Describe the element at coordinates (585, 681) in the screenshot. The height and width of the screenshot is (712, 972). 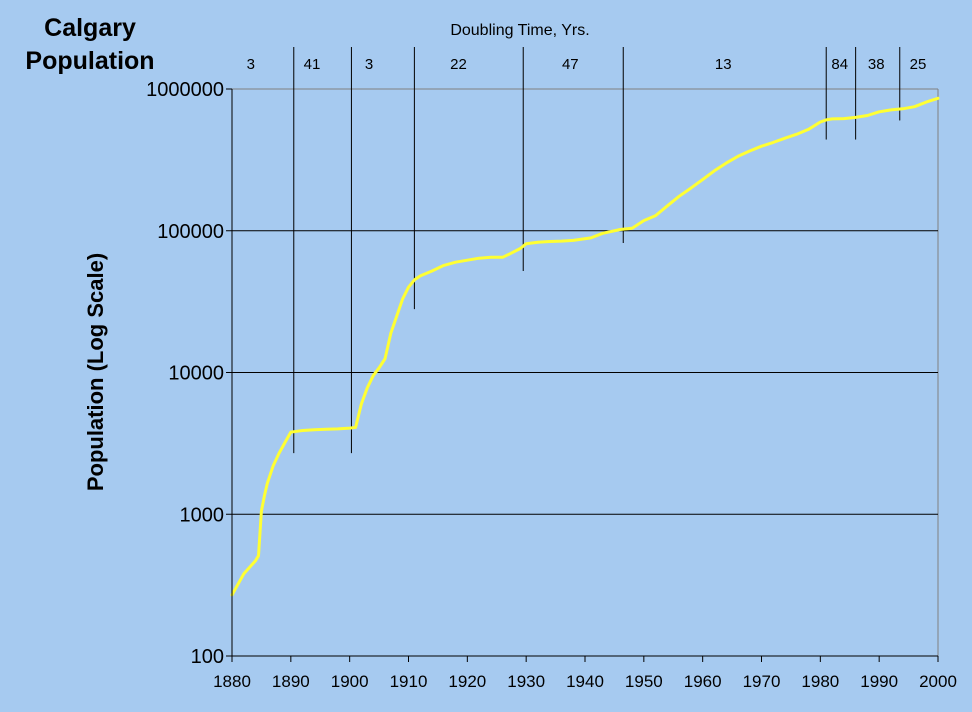
I see `x-tick-label: 1940` at that location.